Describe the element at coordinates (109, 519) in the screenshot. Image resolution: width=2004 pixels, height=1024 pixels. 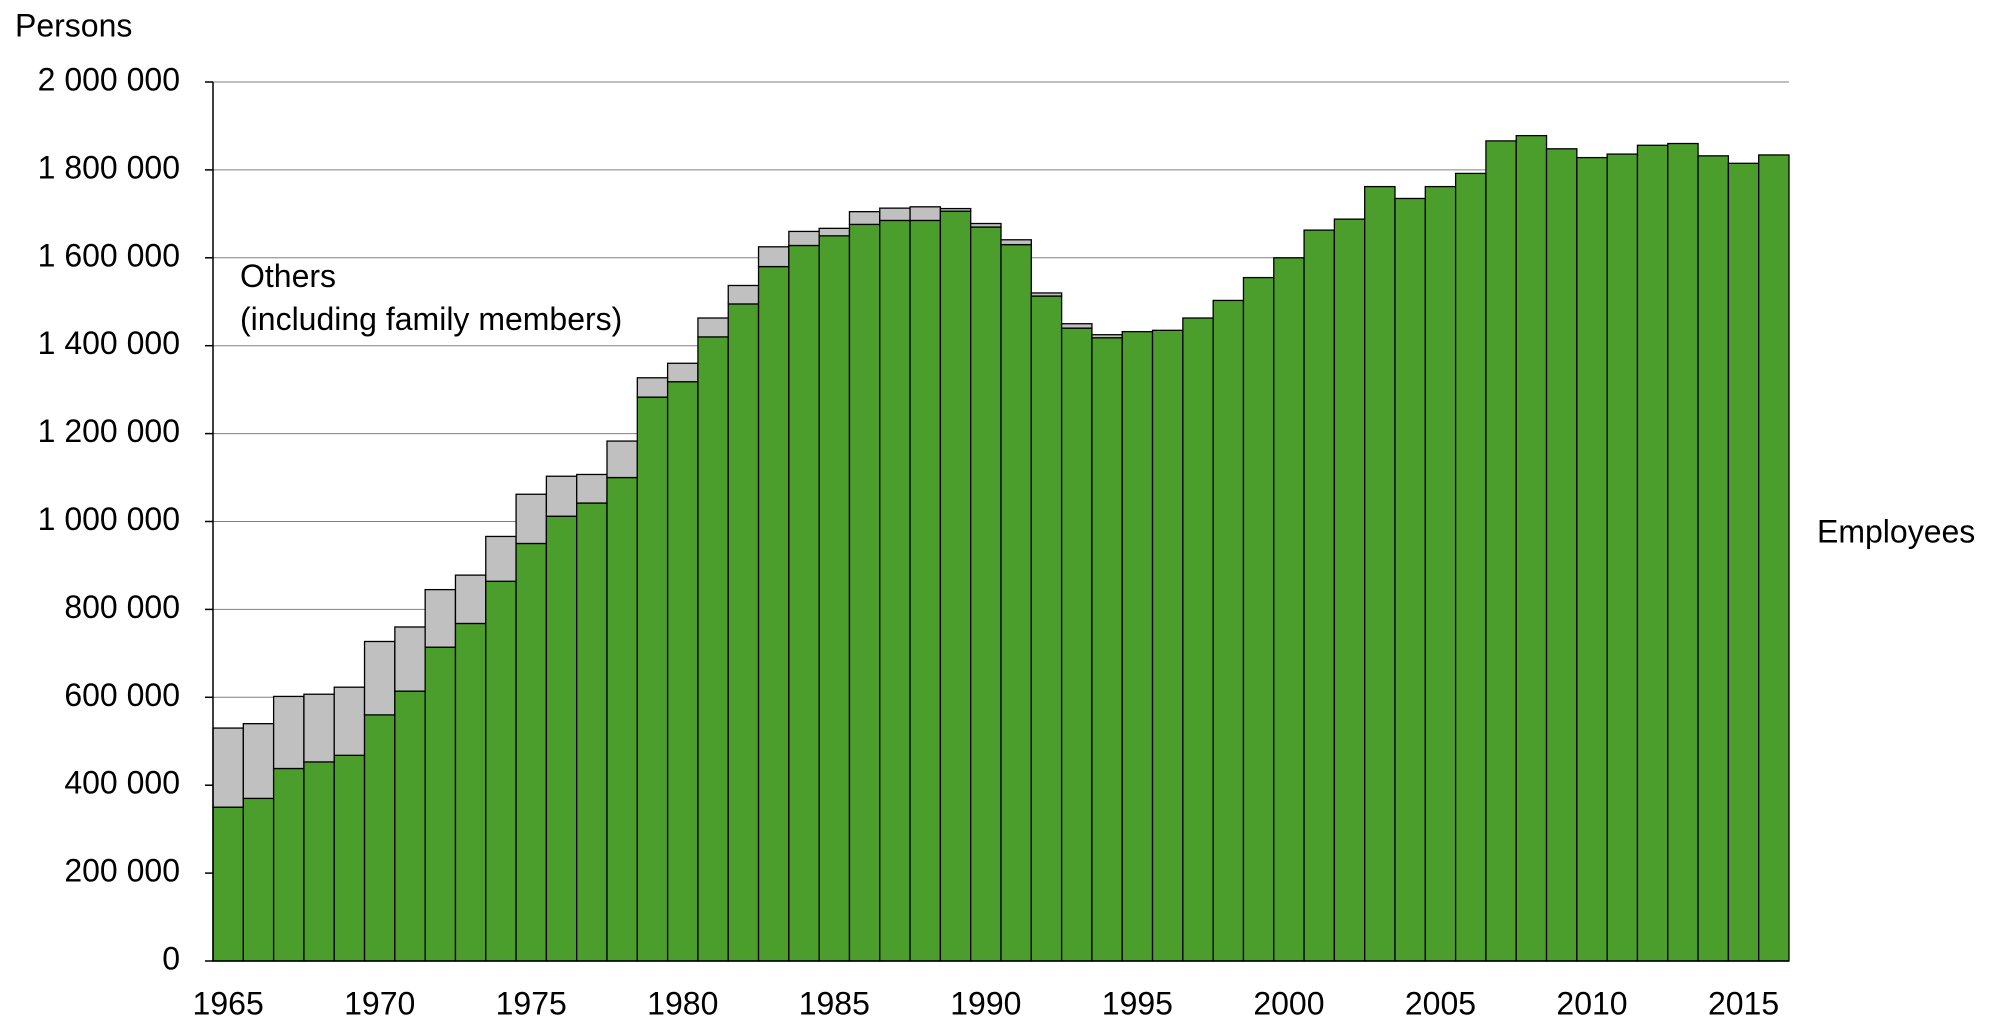
I see `y-tick-label: 1 000 000` at that location.